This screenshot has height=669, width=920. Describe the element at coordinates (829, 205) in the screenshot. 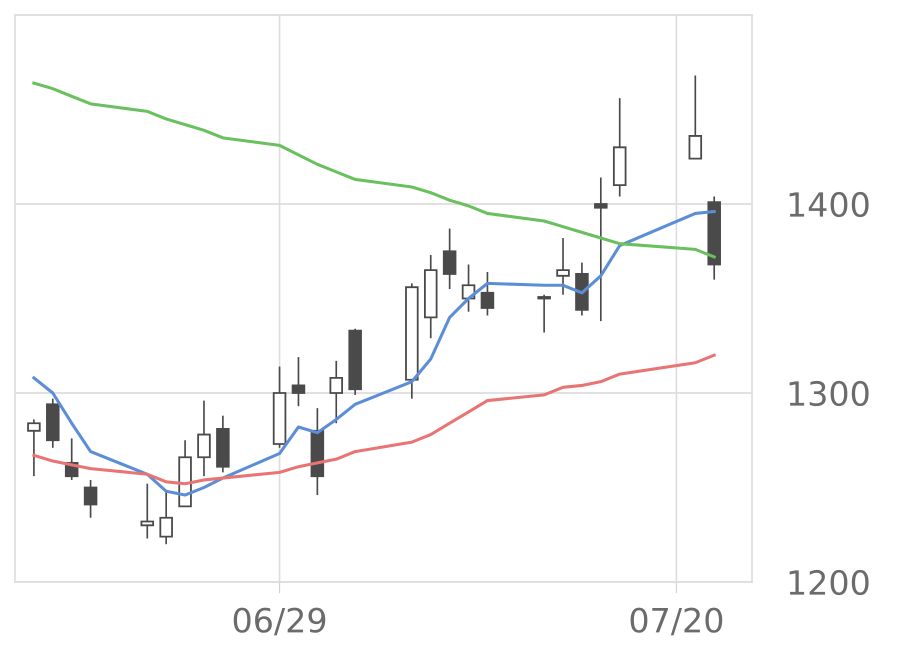

I see `y-tick-label: 1400` at that location.